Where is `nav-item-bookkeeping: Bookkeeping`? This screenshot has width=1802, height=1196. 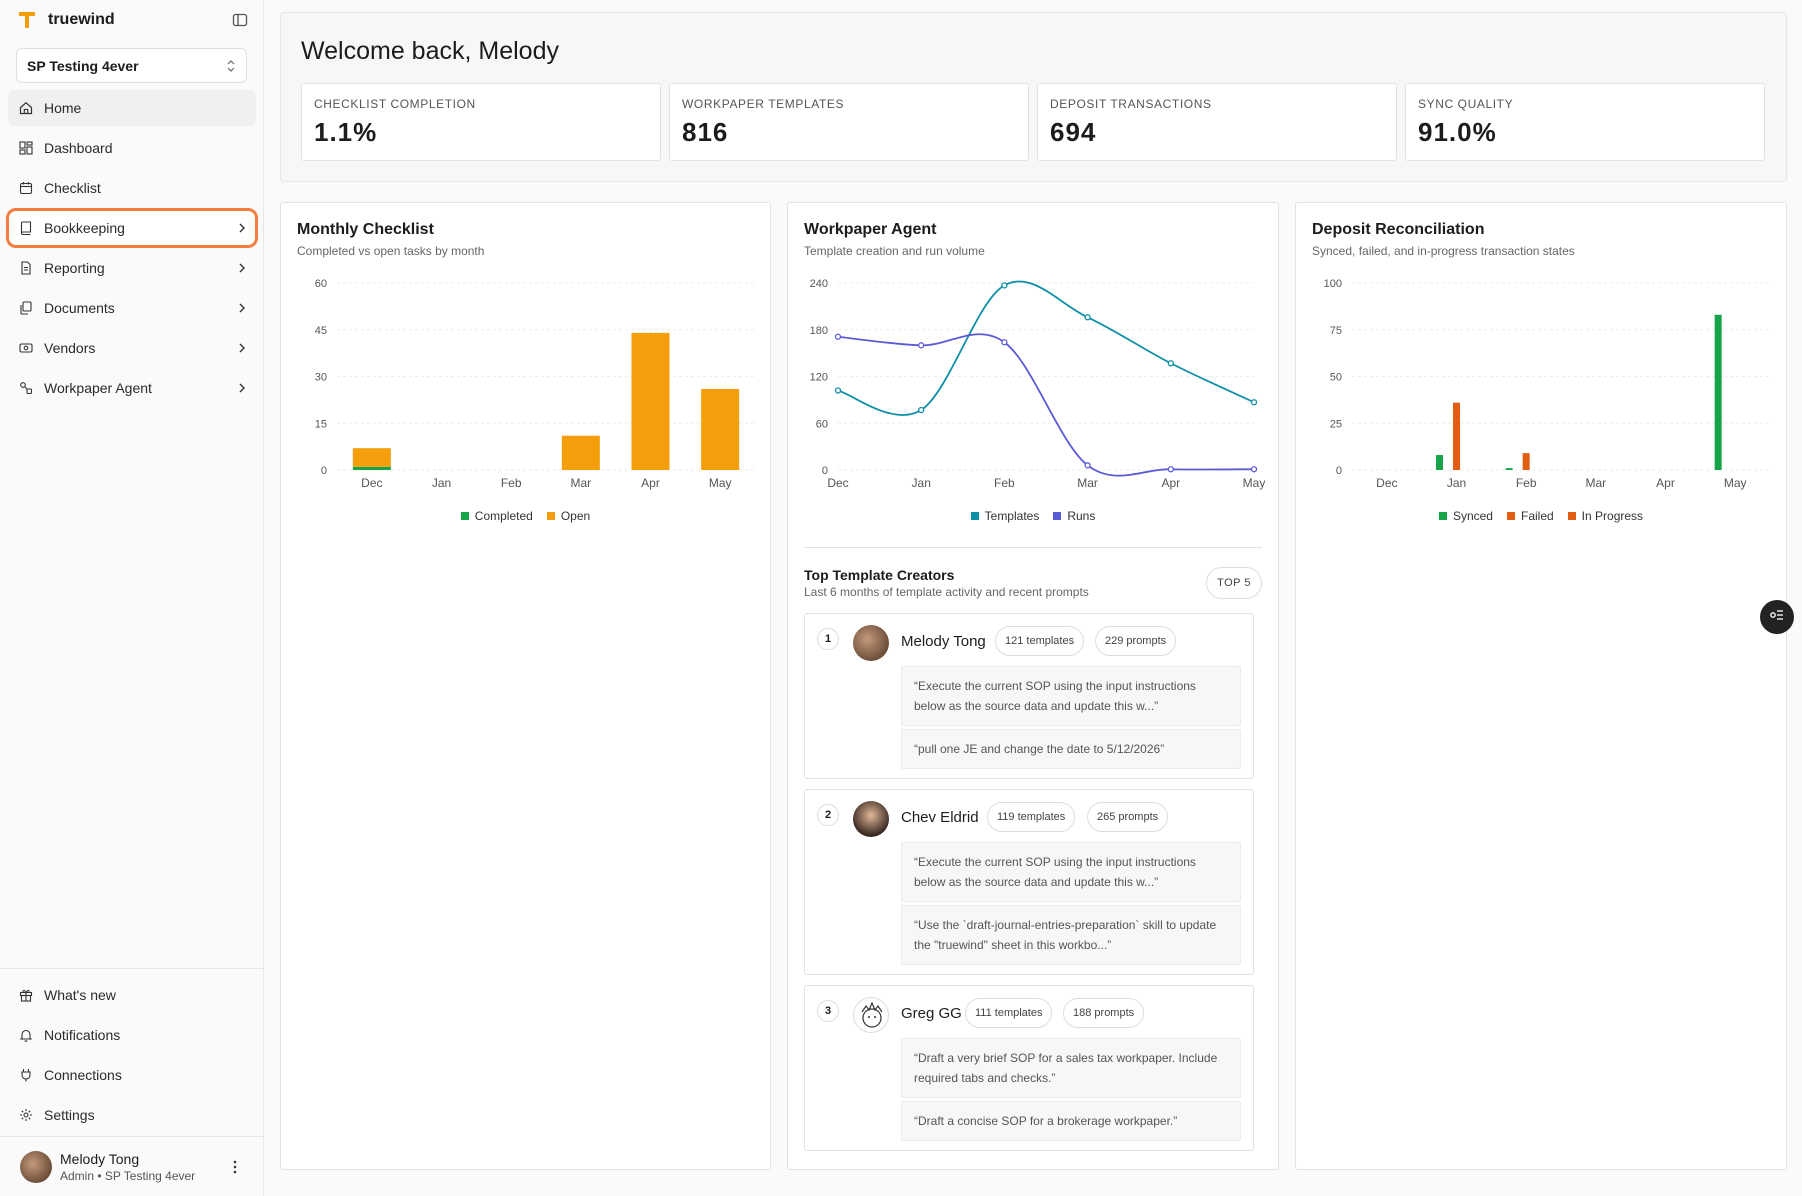 nav-item-bookkeeping: Bookkeeping is located at coordinates (132, 228).